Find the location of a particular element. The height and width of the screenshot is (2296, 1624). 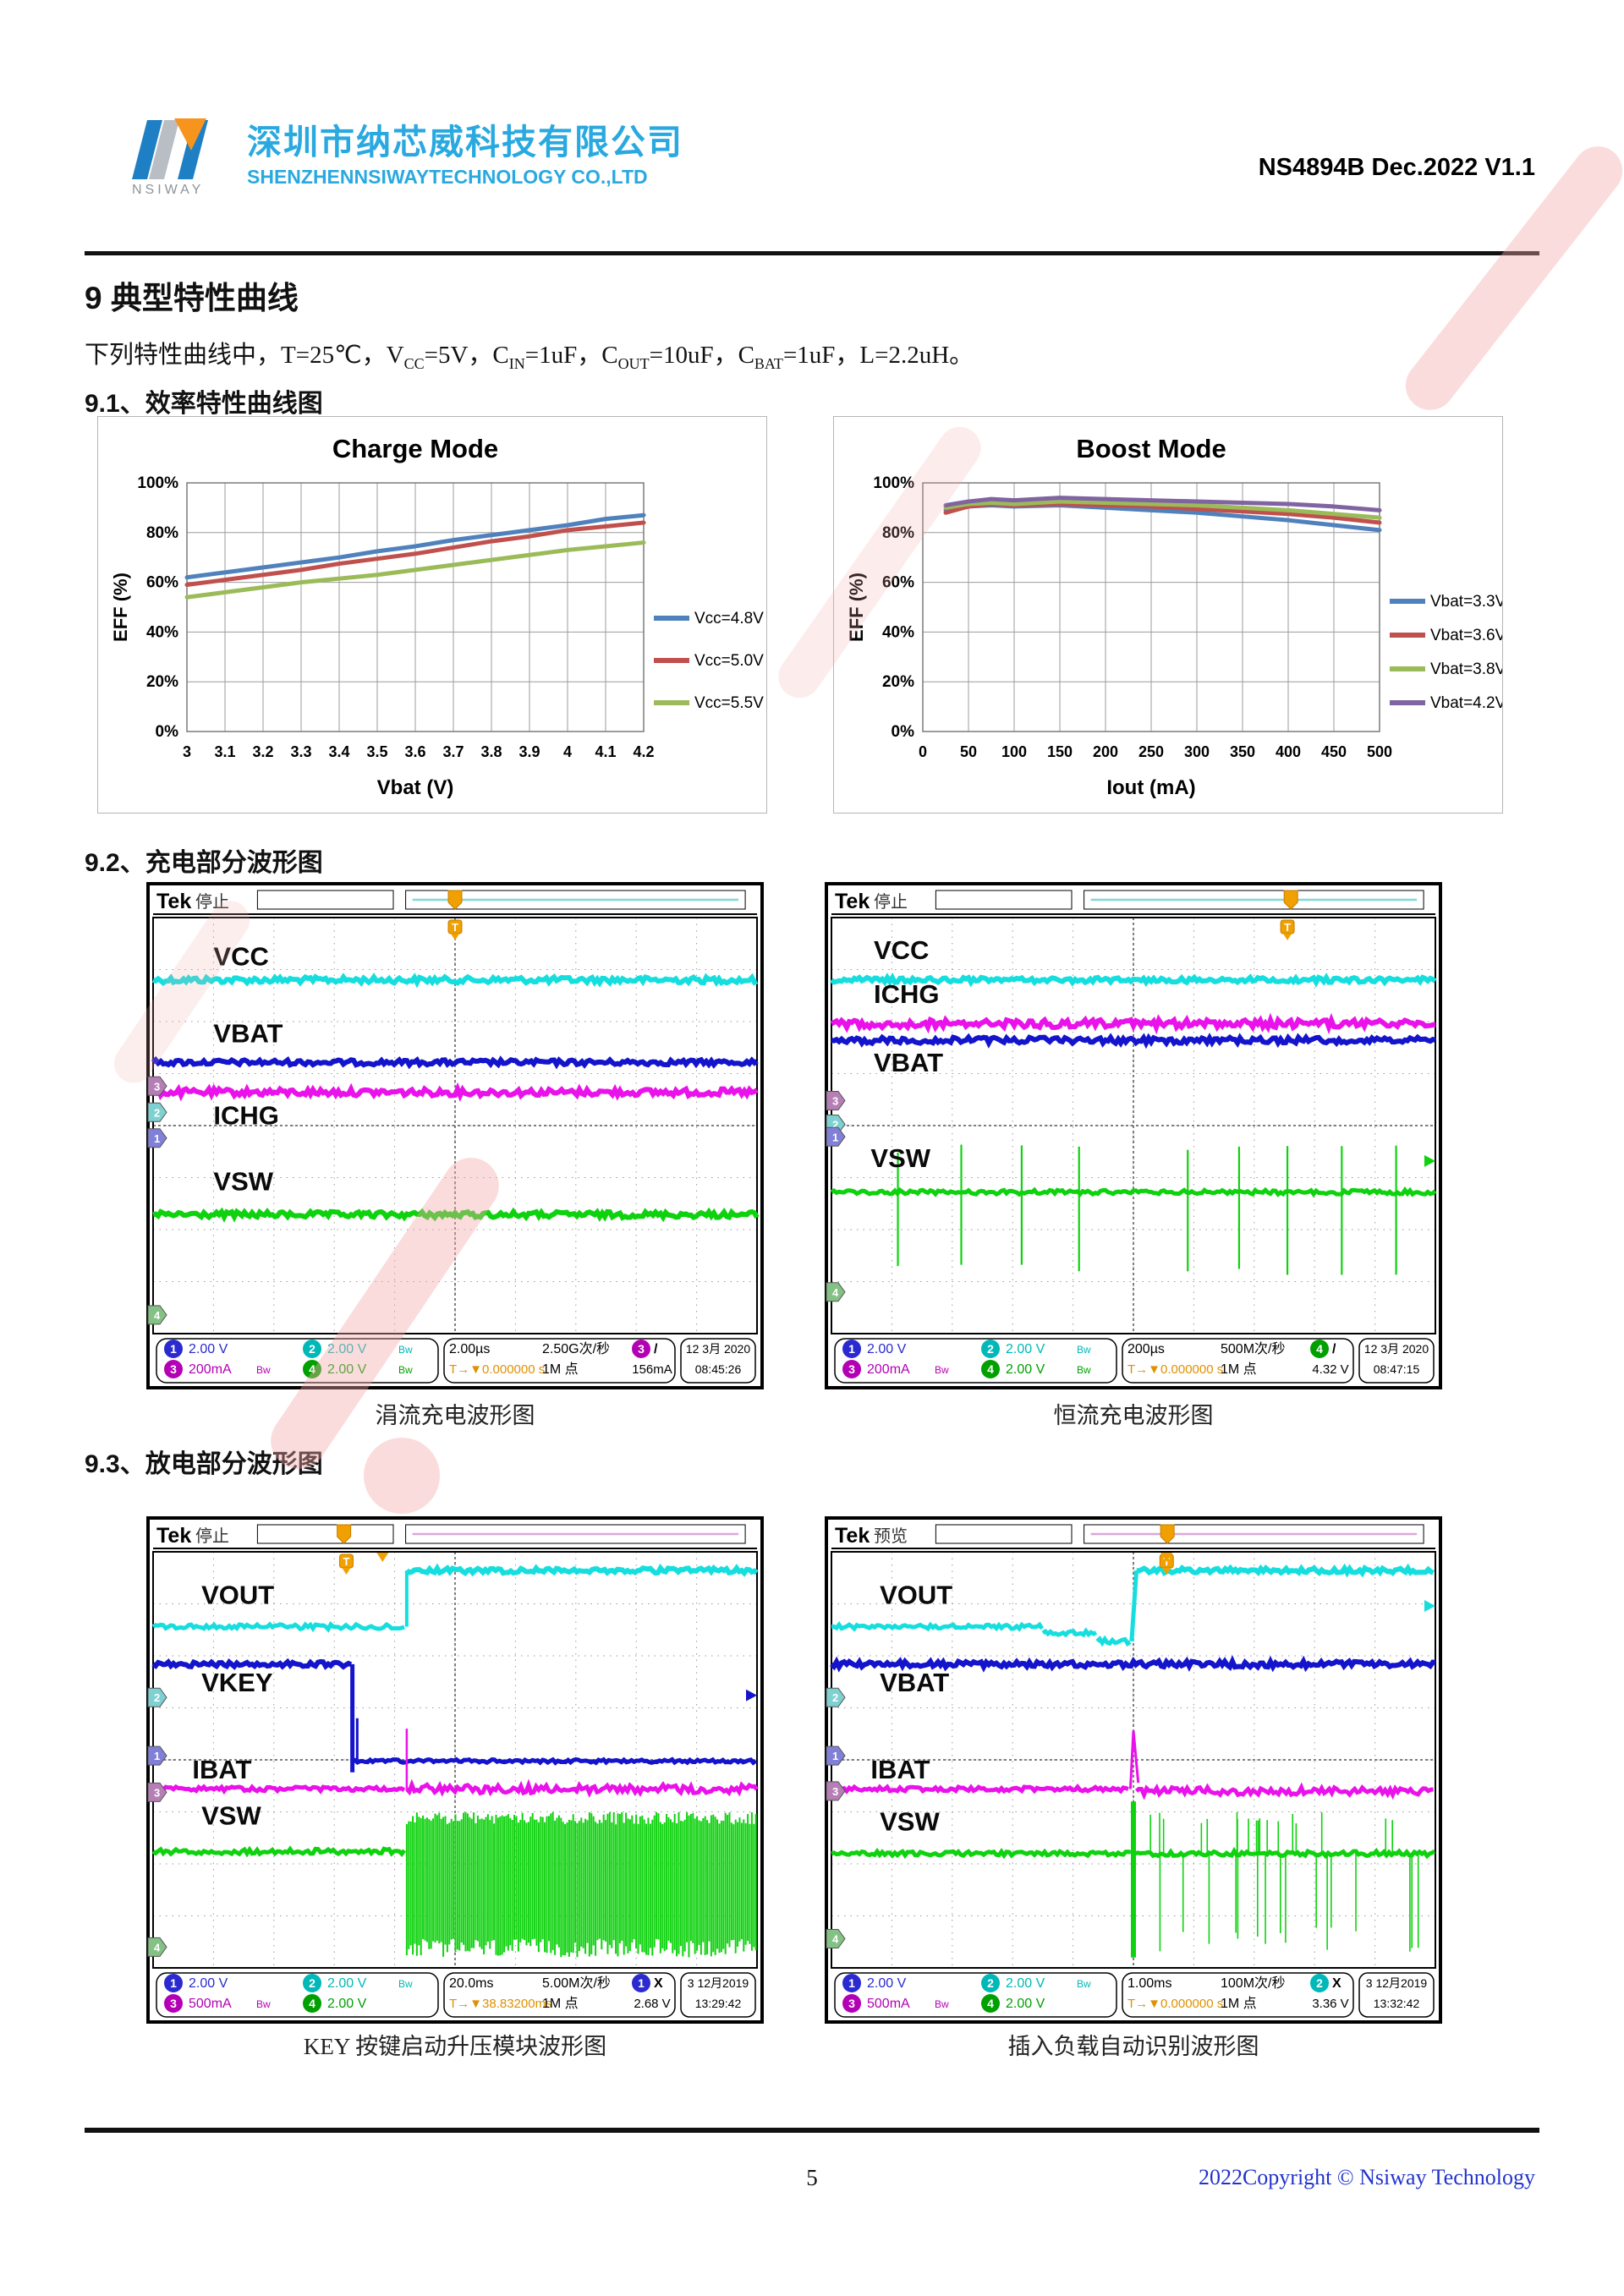

svg-text: 300 is located at coordinates (1197, 751).